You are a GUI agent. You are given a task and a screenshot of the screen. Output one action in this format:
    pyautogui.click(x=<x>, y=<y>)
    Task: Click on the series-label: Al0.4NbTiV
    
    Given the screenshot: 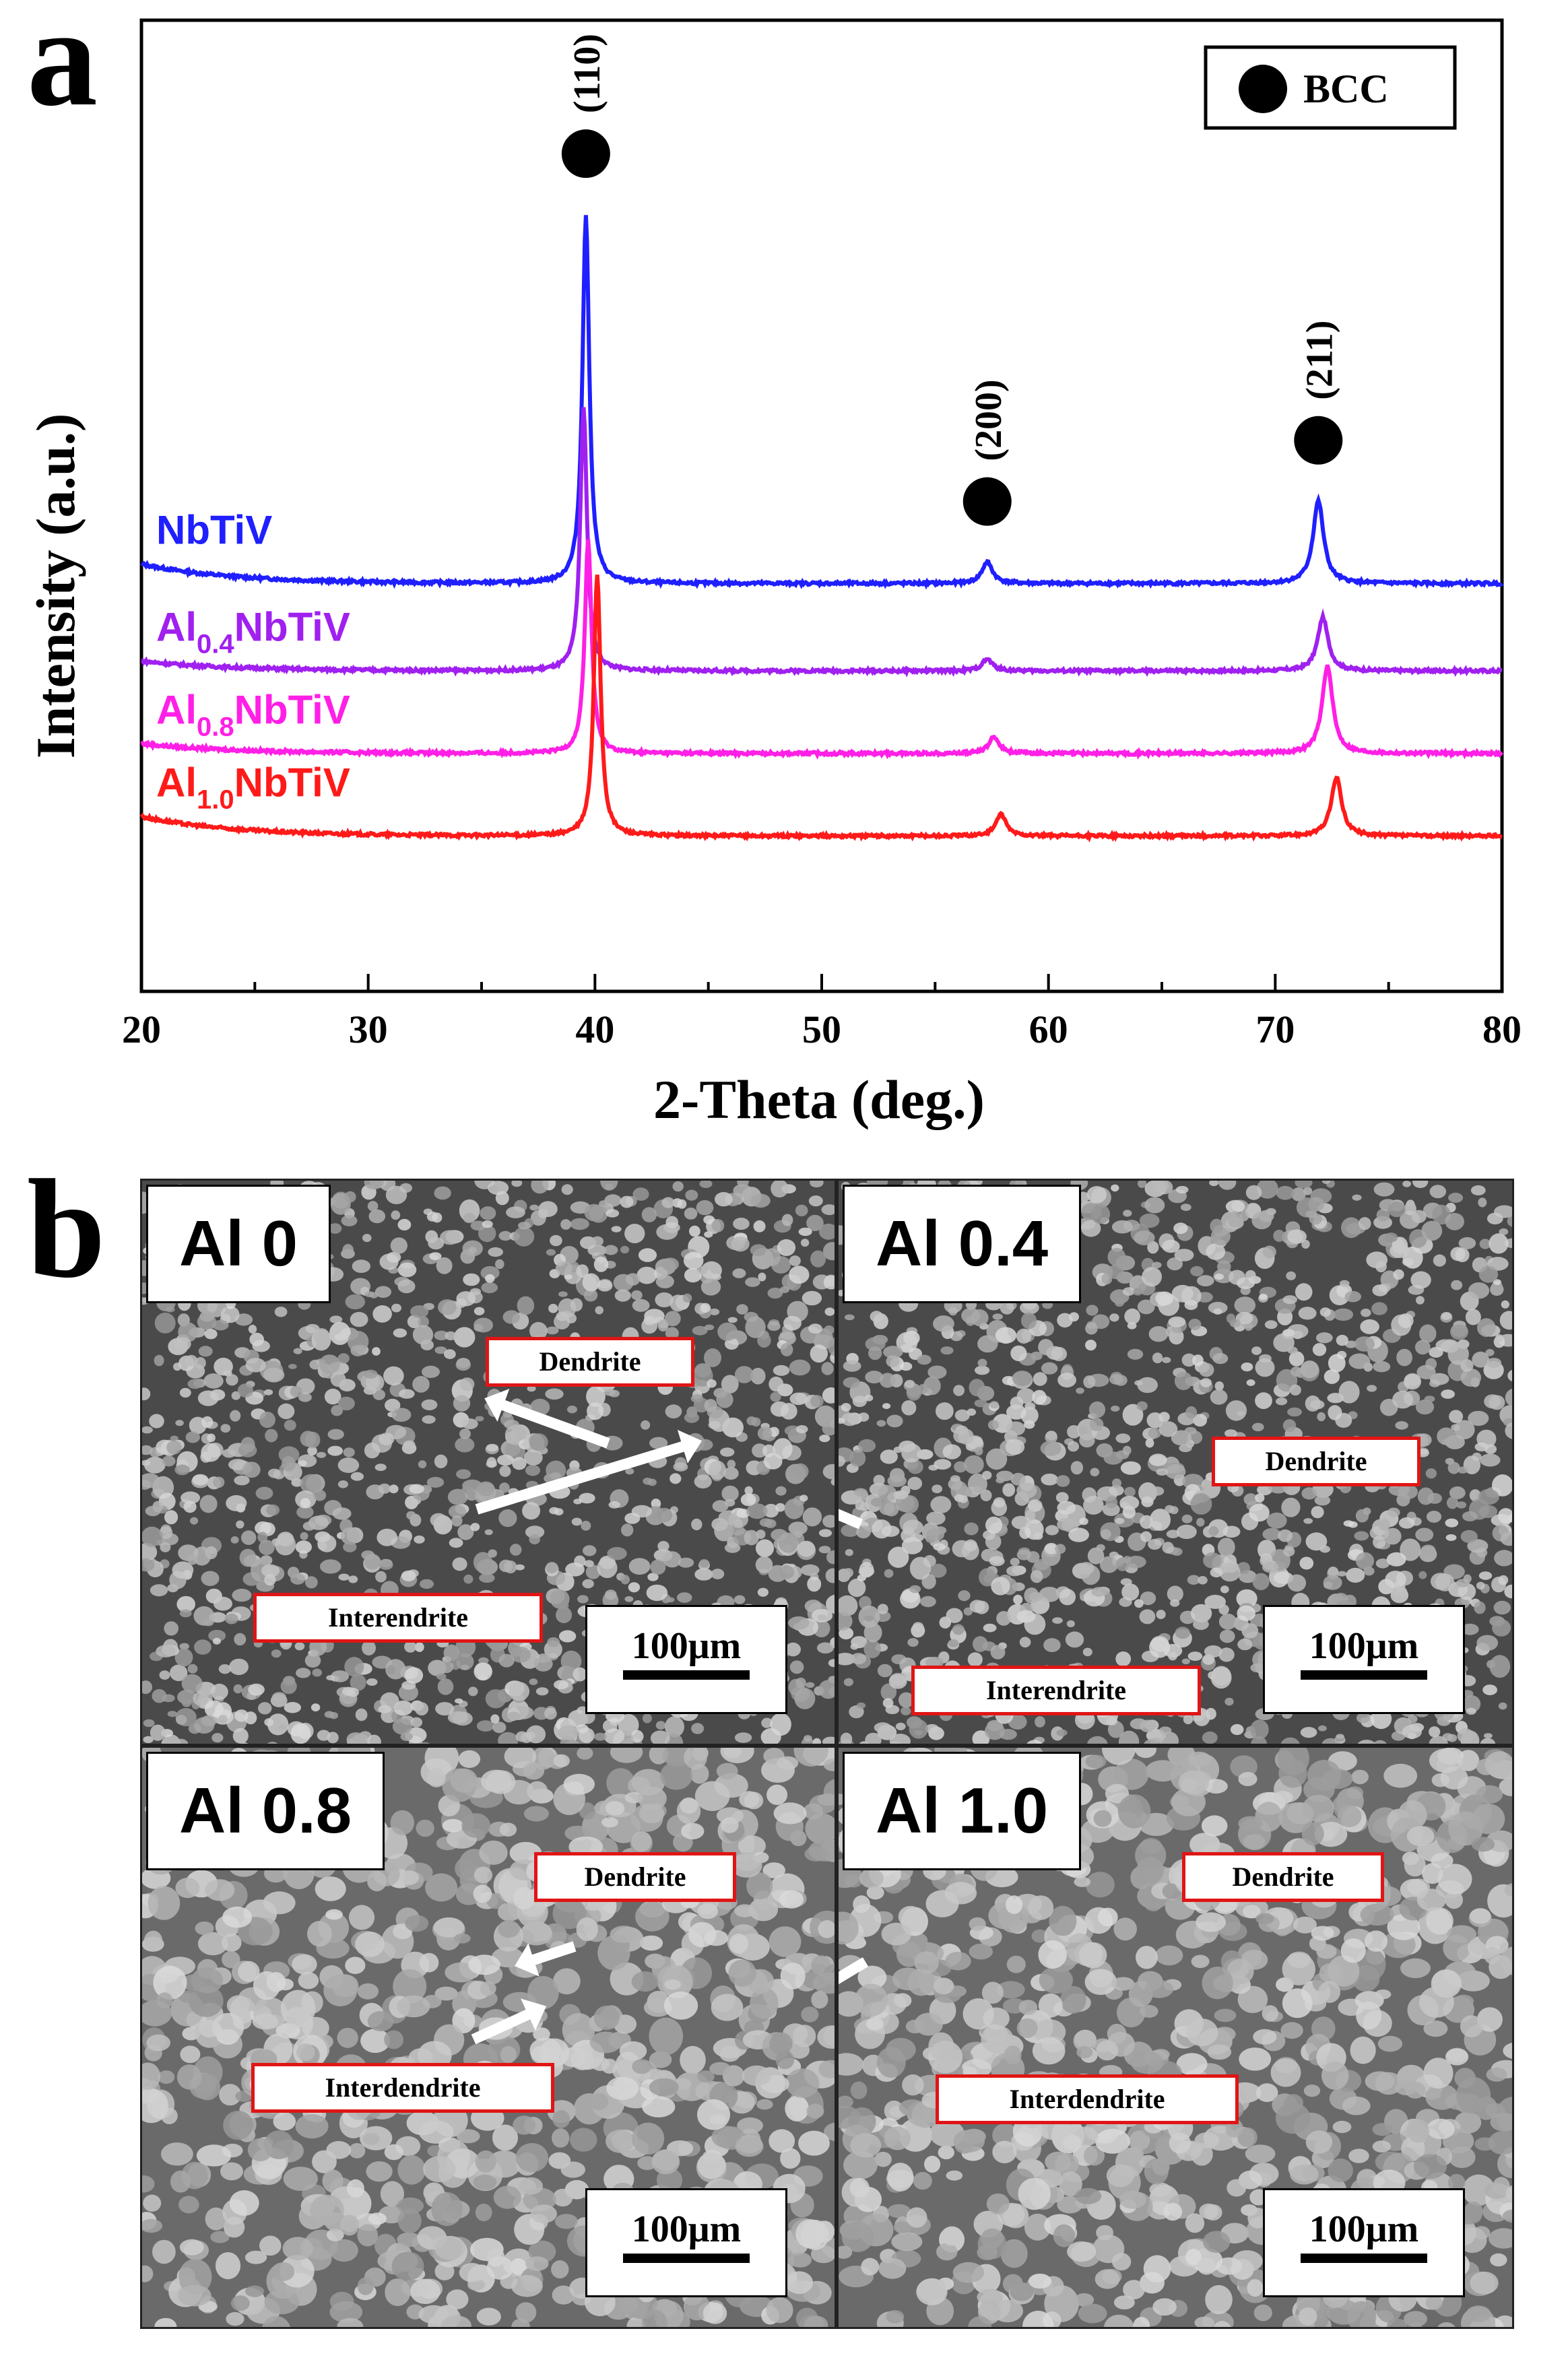 What is the action you would take?
    pyautogui.click(x=253, y=632)
    